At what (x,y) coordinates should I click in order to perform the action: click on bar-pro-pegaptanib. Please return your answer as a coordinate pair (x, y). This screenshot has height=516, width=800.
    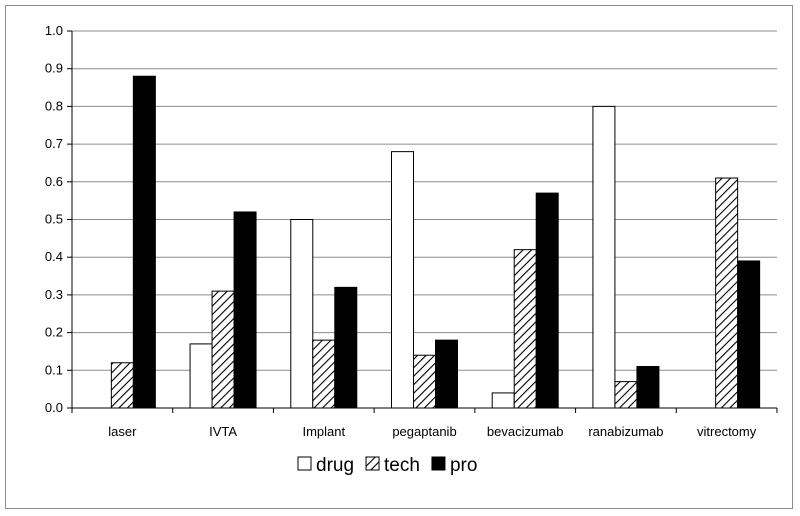
    Looking at the image, I should click on (446, 374).